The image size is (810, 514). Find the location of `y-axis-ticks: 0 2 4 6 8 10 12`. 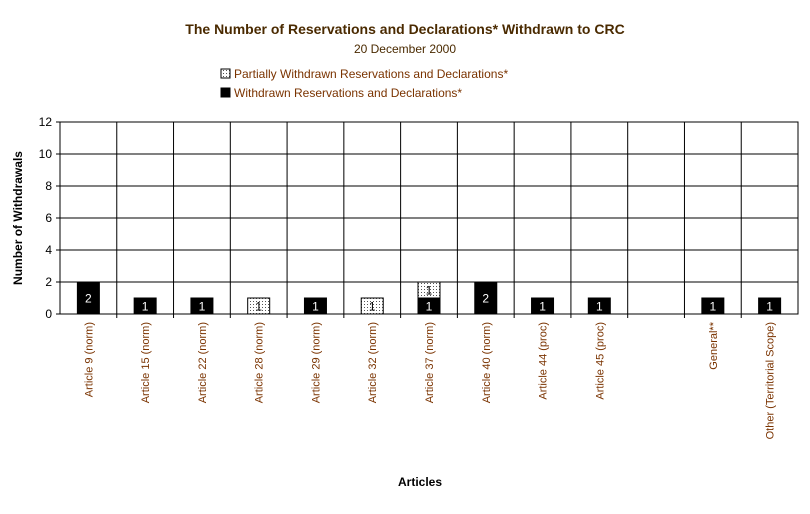

y-axis-ticks: 0 2 4 6 8 10 12 is located at coordinates (49, 218).